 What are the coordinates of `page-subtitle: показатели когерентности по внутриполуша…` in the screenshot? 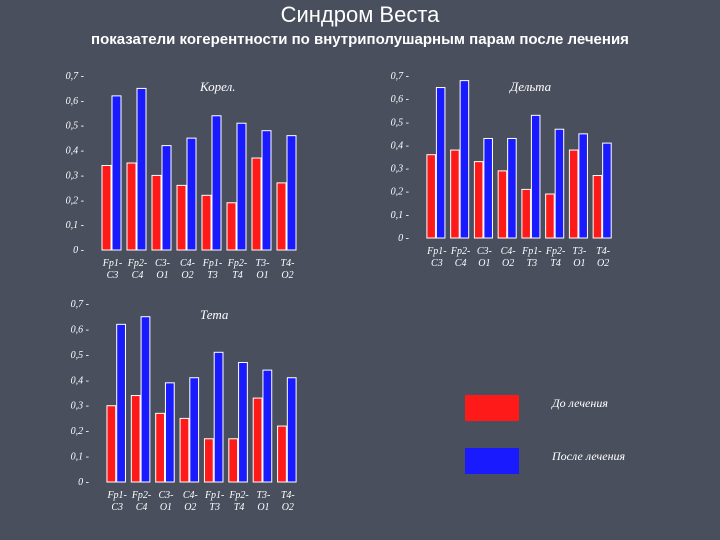 It's located at (360, 39).